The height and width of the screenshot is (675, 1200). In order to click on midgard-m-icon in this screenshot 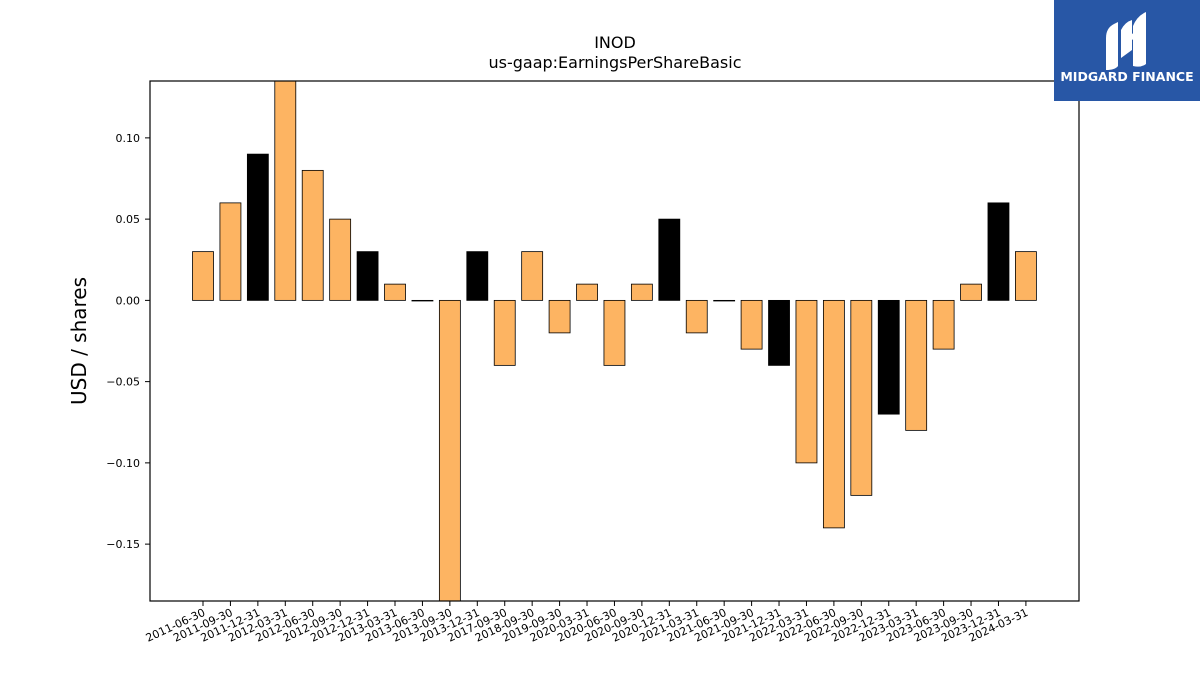, I will do `click(1126, 41)`.